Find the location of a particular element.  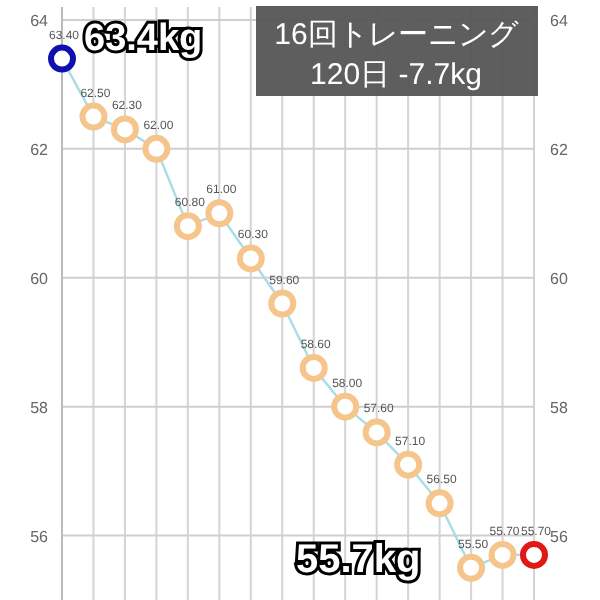

y2-tick-label: 62 is located at coordinates (559, 149).